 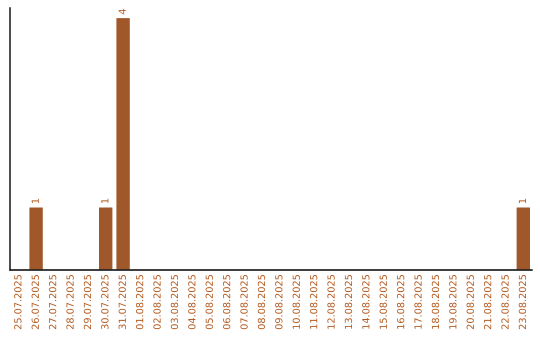 What do you see at coordinates (418, 302) in the screenshot?
I see `x-tick-label: 17.08.2025` at bounding box center [418, 302].